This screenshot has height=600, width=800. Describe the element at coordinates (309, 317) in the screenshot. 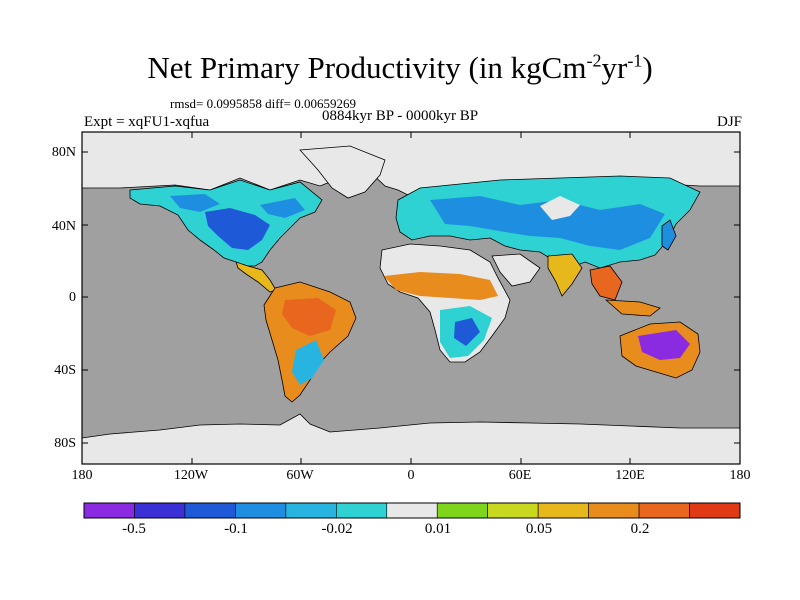

I see `south-america-red` at that location.